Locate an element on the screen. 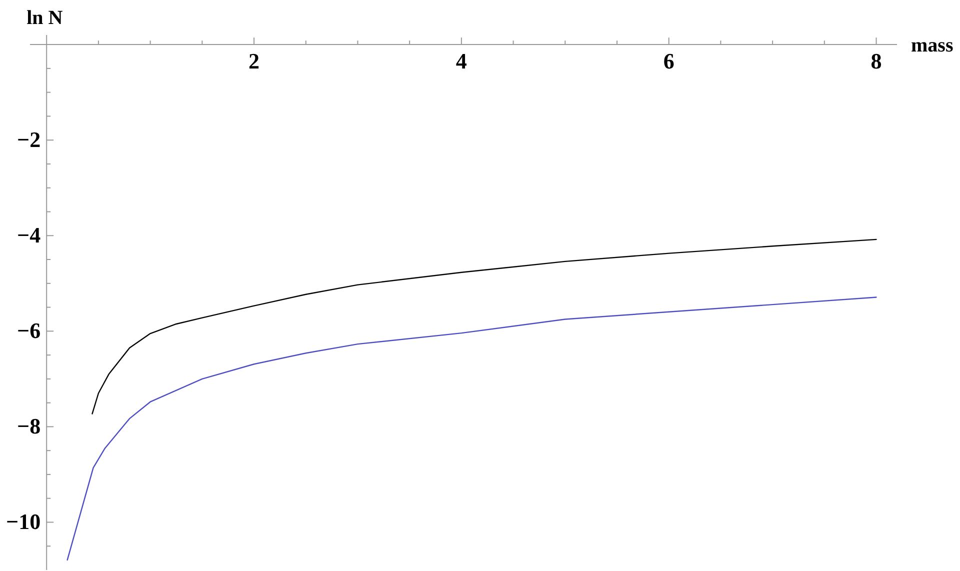 The width and height of the screenshot is (960, 571). x-axis-title: mass is located at coordinates (932, 45).